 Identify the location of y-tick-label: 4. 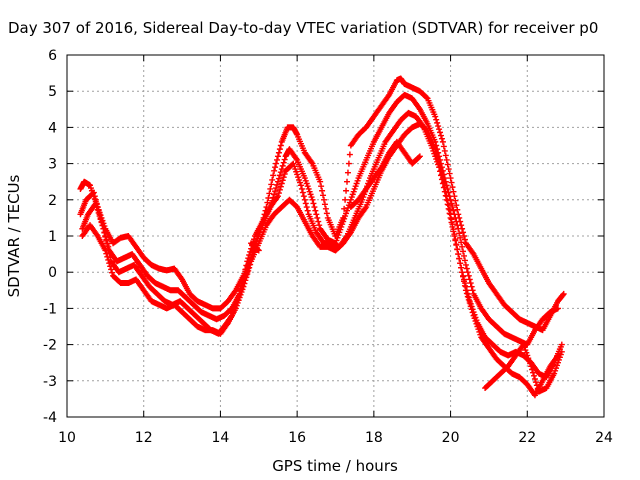
(52, 128).